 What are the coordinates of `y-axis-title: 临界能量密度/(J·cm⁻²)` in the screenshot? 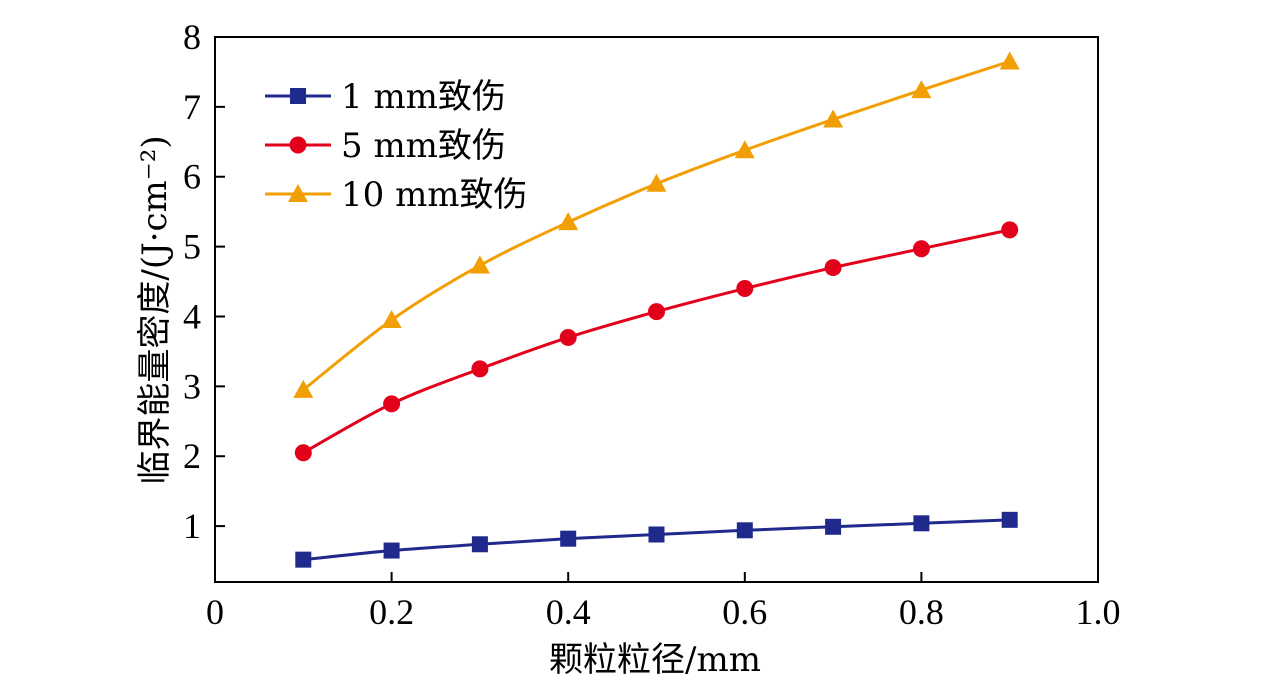 It's located at (155, 309).